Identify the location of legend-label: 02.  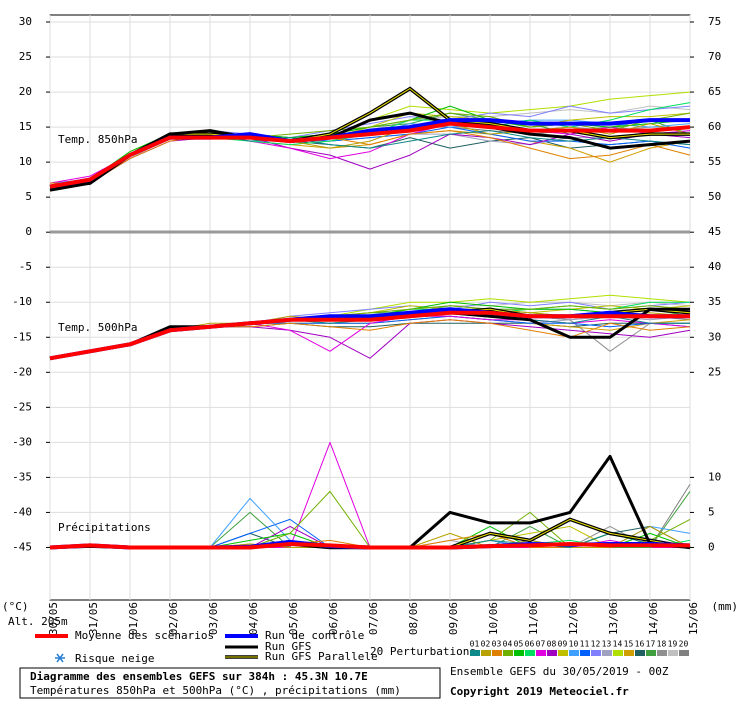
(486, 644).